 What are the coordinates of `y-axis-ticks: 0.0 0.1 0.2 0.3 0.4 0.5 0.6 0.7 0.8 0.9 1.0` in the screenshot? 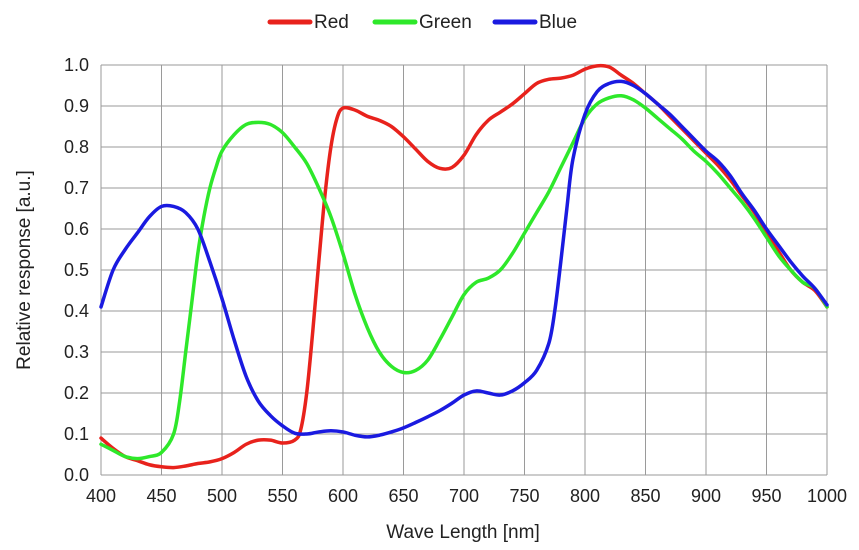 It's located at (76, 270).